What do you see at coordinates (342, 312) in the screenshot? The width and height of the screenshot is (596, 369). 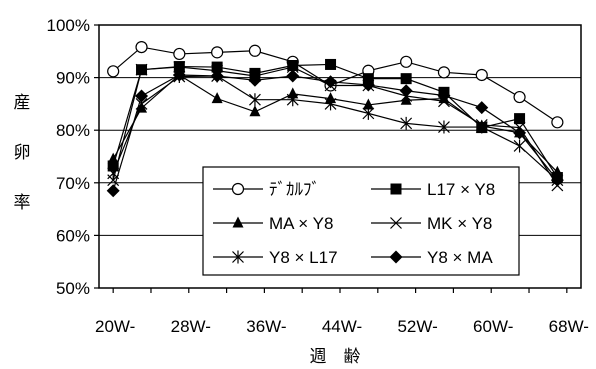 I see `x-axis-ticks: 20W- 28W- 36W- 44W- 52W- 60W- 68W-` at bounding box center [342, 312].